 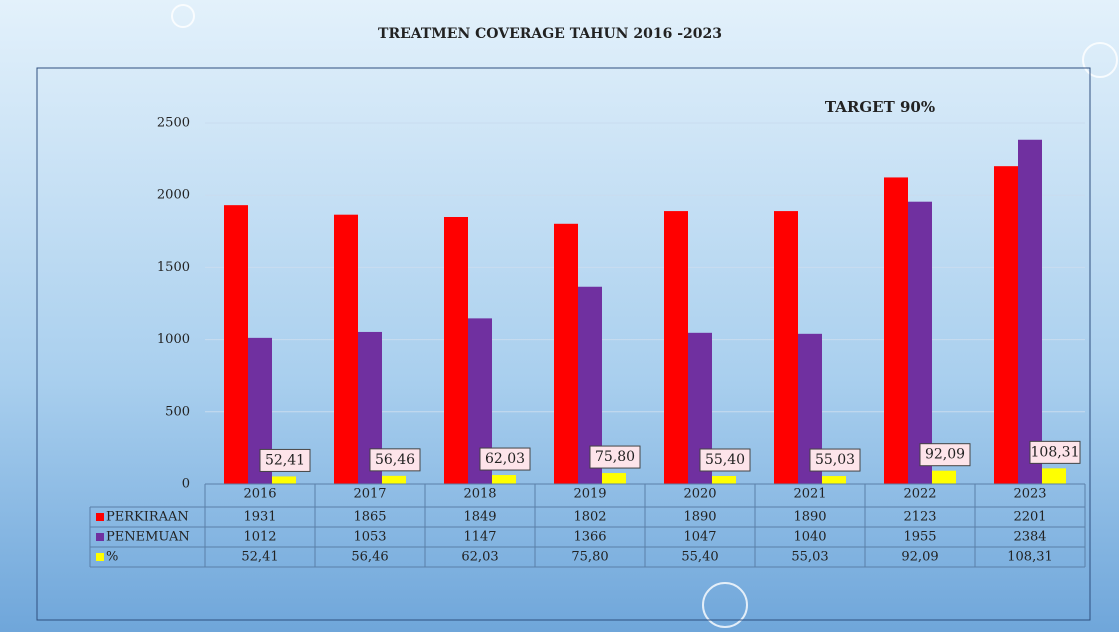 What do you see at coordinates (259, 494) in the screenshot?
I see `x-tick-label: 2016` at bounding box center [259, 494].